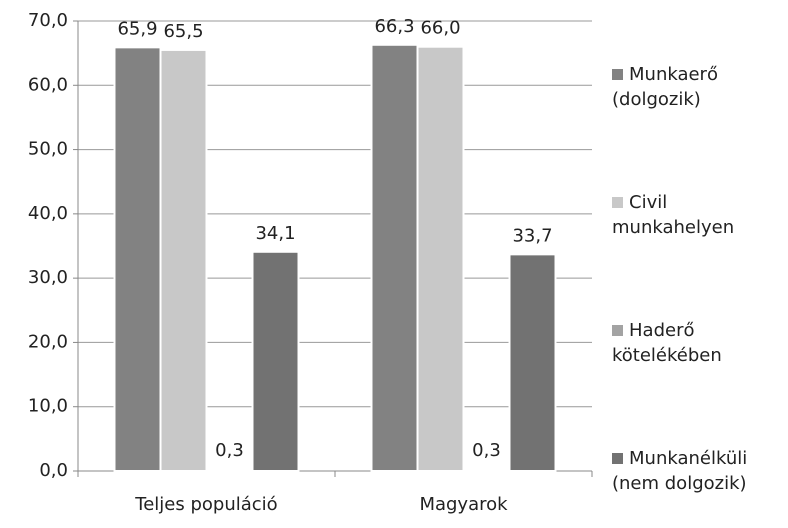 The width and height of the screenshot is (788, 528). I want to click on y-tick-label: 20,0, so click(48, 341).